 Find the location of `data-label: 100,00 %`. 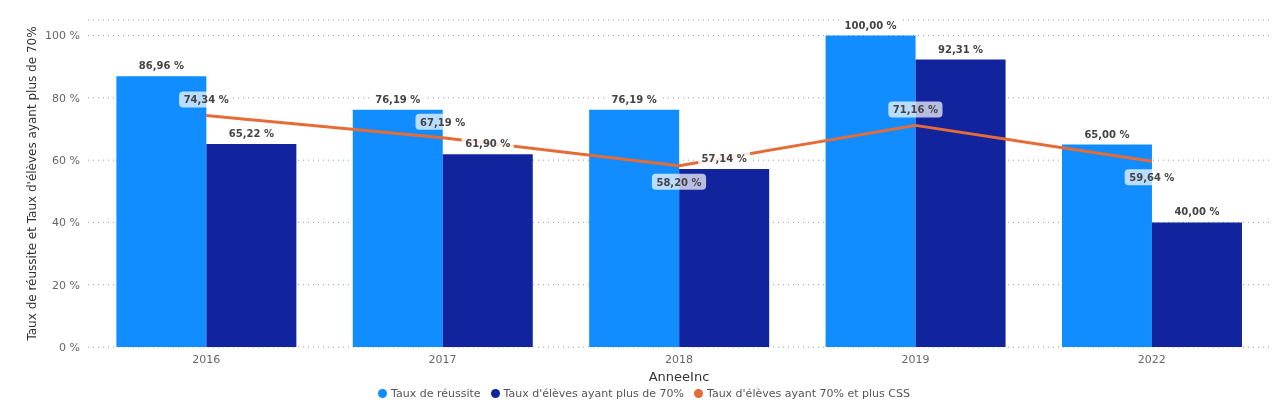

data-label: 100,00 % is located at coordinates (870, 25).